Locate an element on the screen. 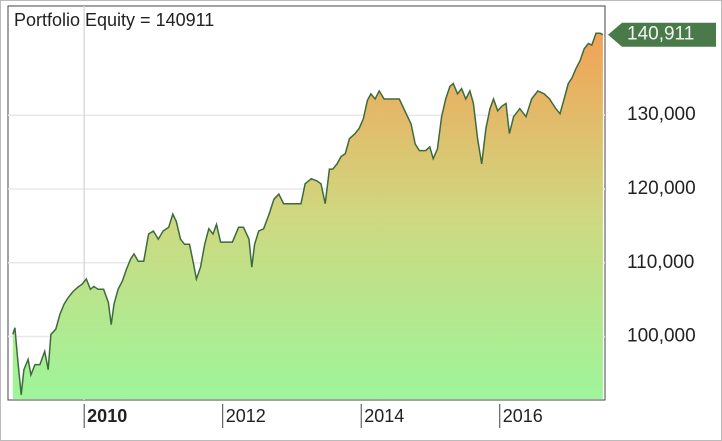 This screenshot has width=722, height=441. y-tick-label: 120,000 is located at coordinates (661, 188).